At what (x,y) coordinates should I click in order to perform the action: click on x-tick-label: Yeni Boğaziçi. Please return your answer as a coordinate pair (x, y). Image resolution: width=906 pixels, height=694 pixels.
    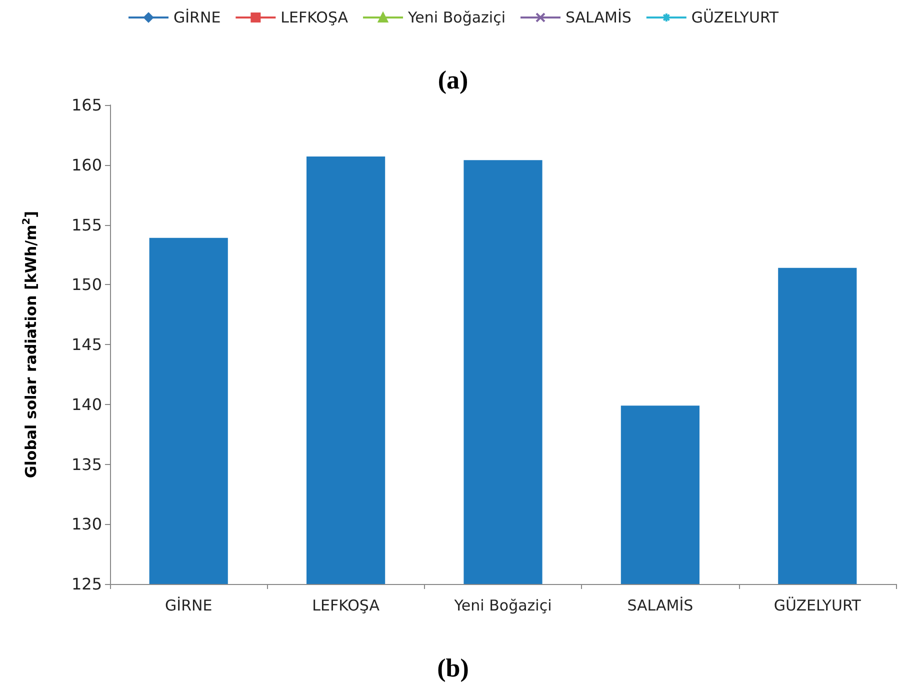
    Looking at the image, I should click on (502, 605).